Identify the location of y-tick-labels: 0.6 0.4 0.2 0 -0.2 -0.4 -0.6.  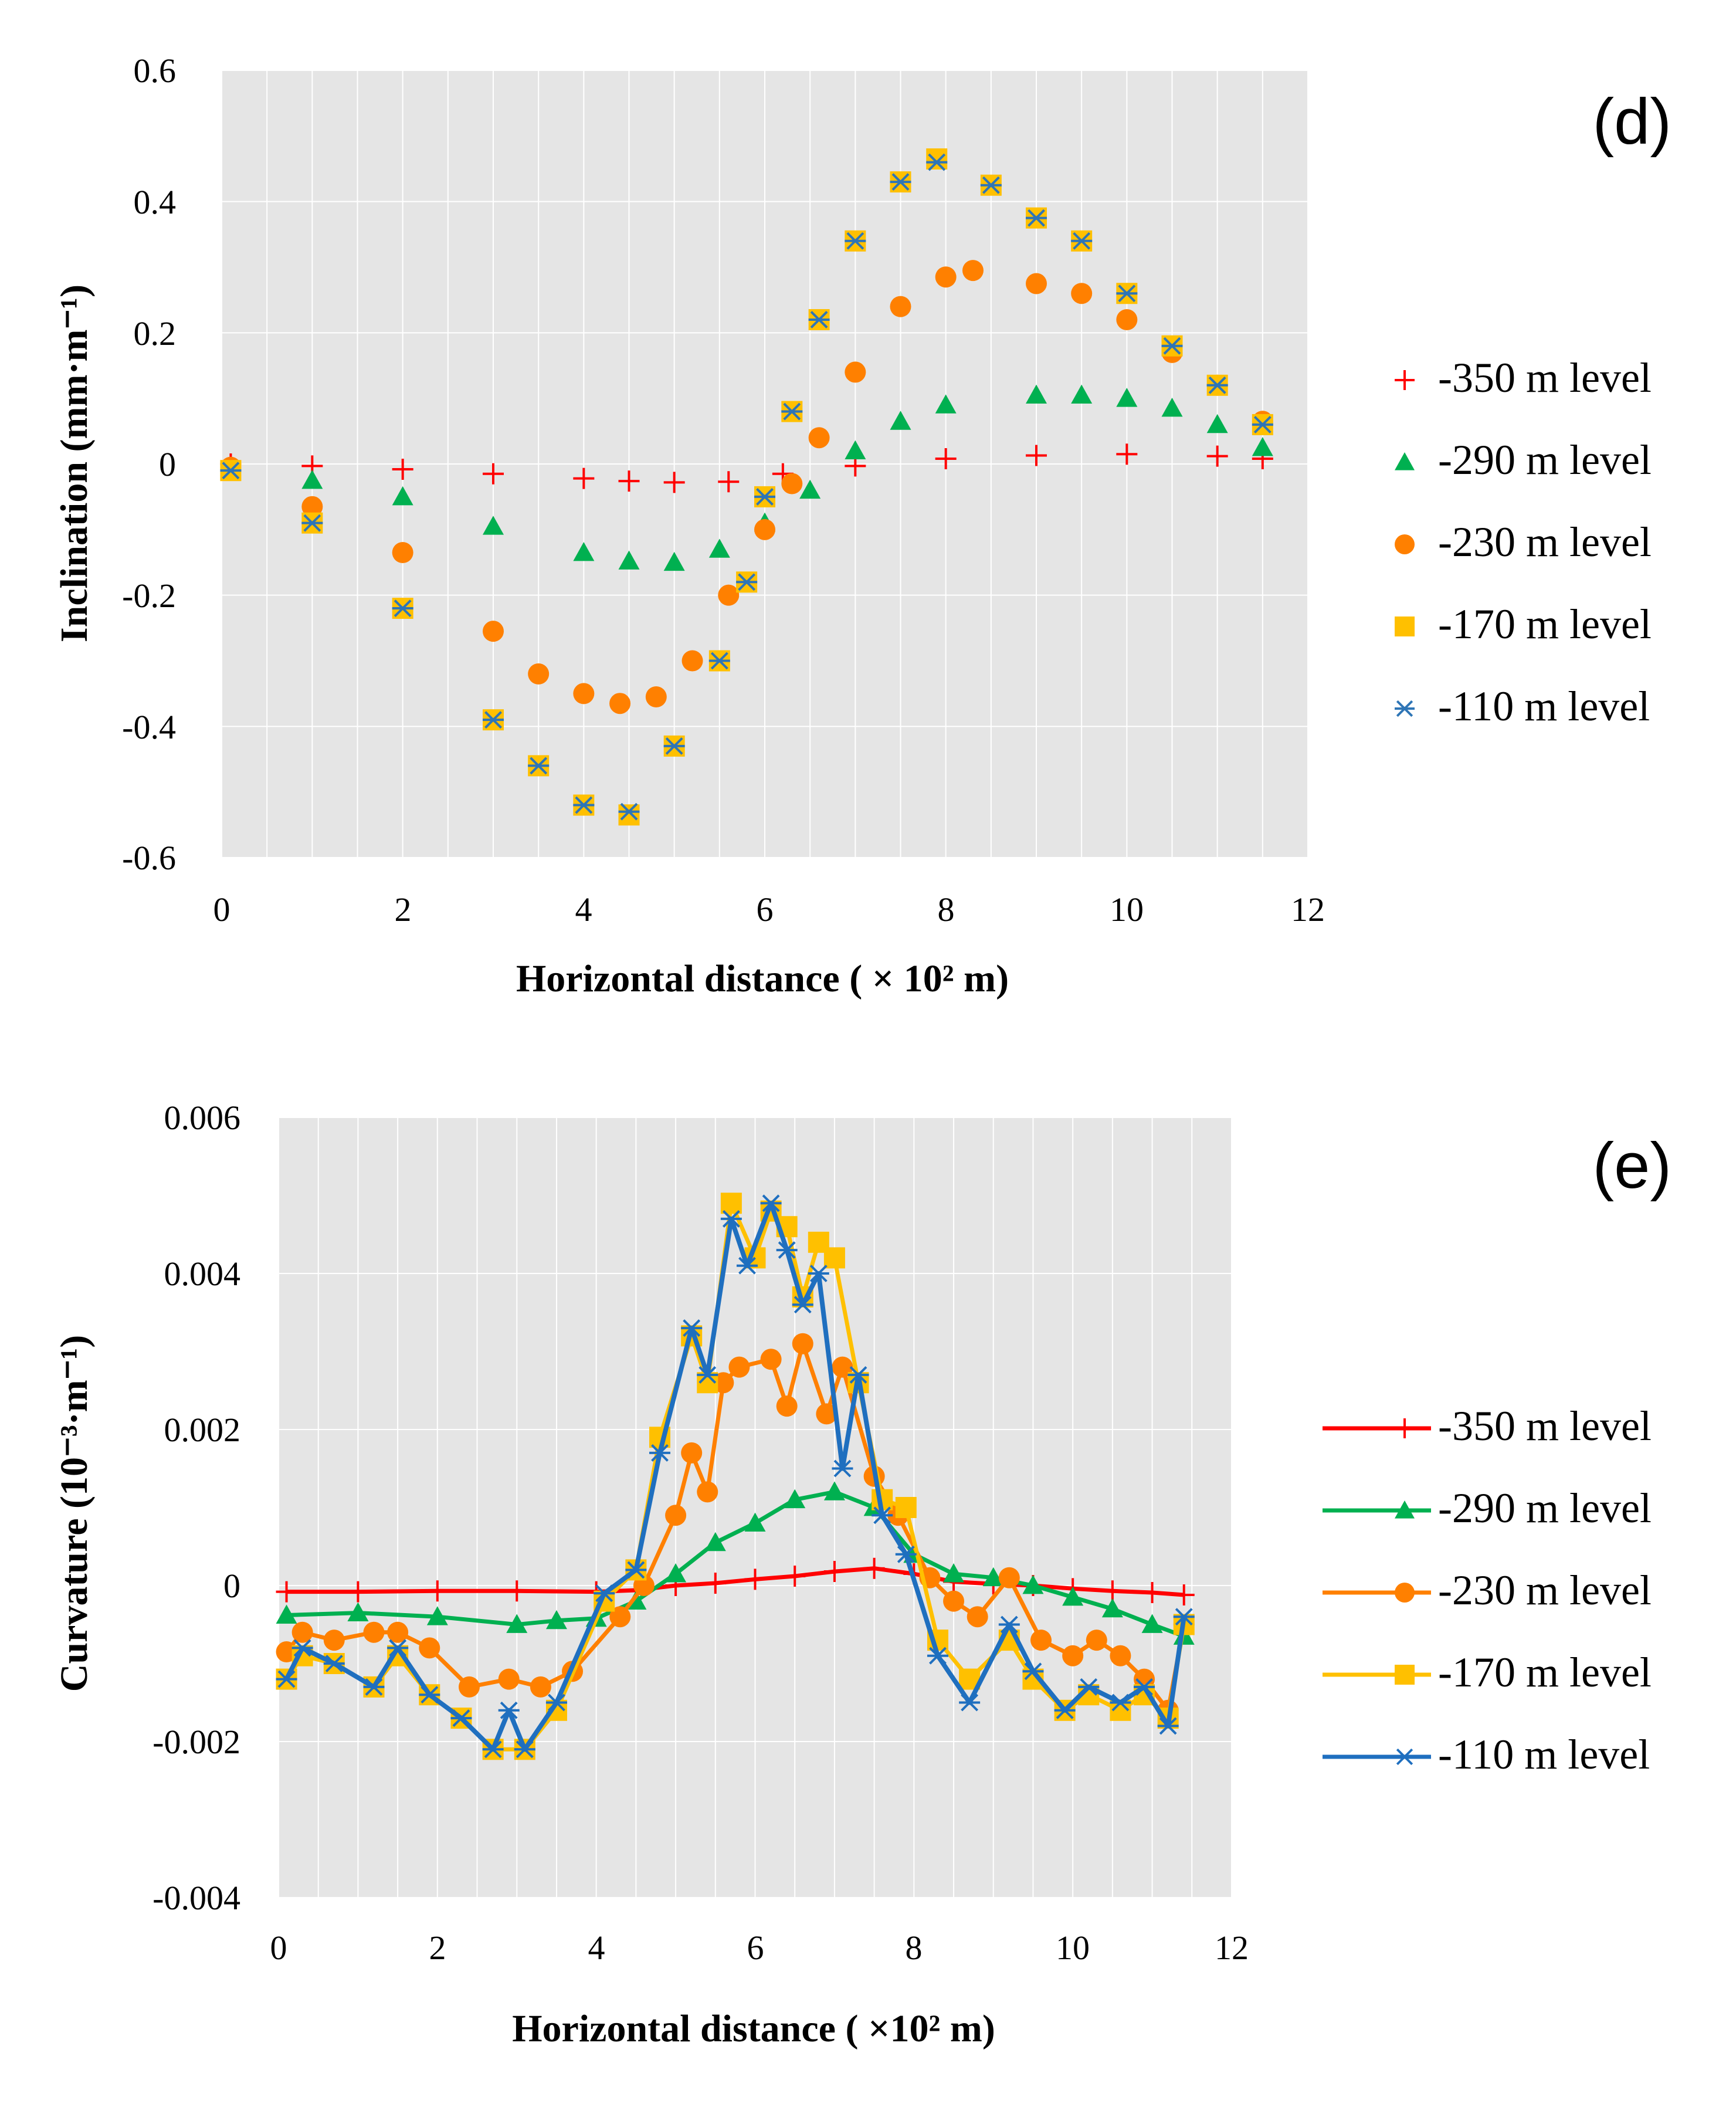
(149, 465).